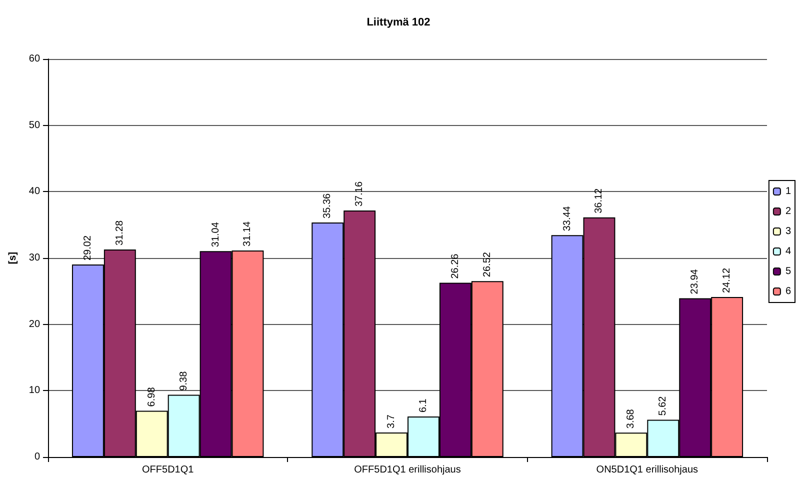  I want to click on data-label: 31.14, so click(248, 233).